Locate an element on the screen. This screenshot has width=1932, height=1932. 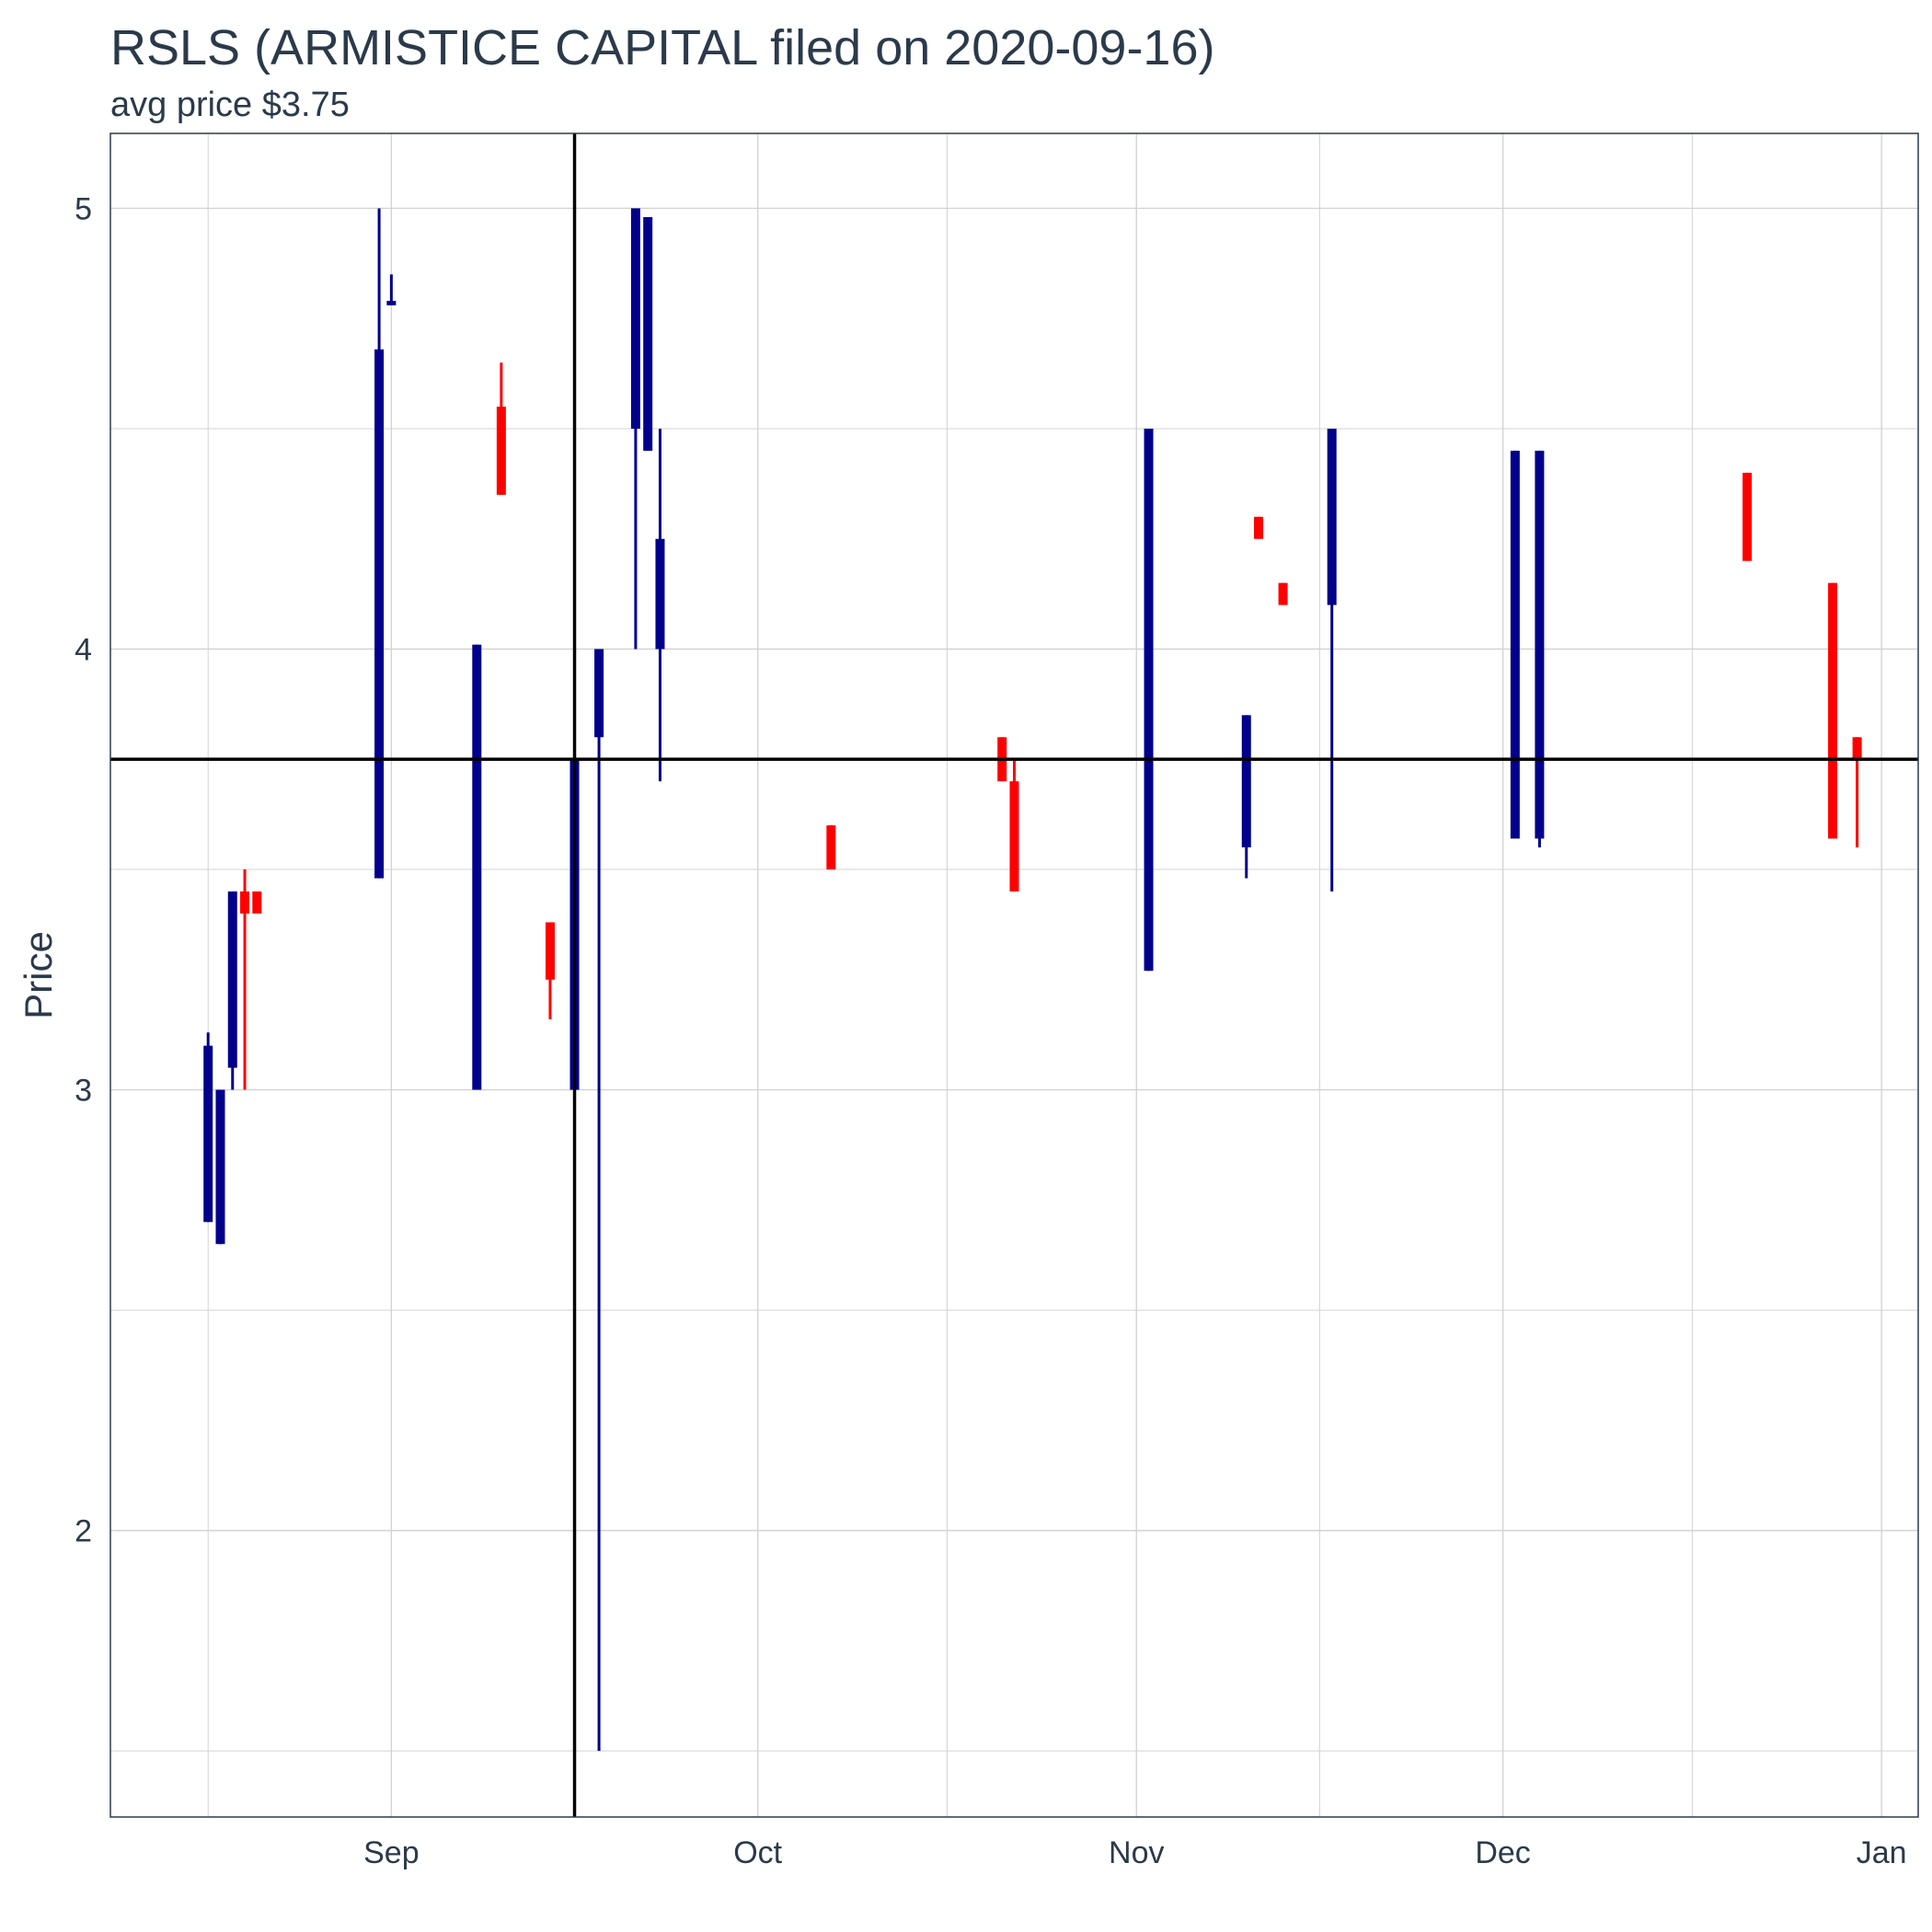
x-axis-ticks: Sep Oct Nov Dec Jan is located at coordinates (1134, 1852).